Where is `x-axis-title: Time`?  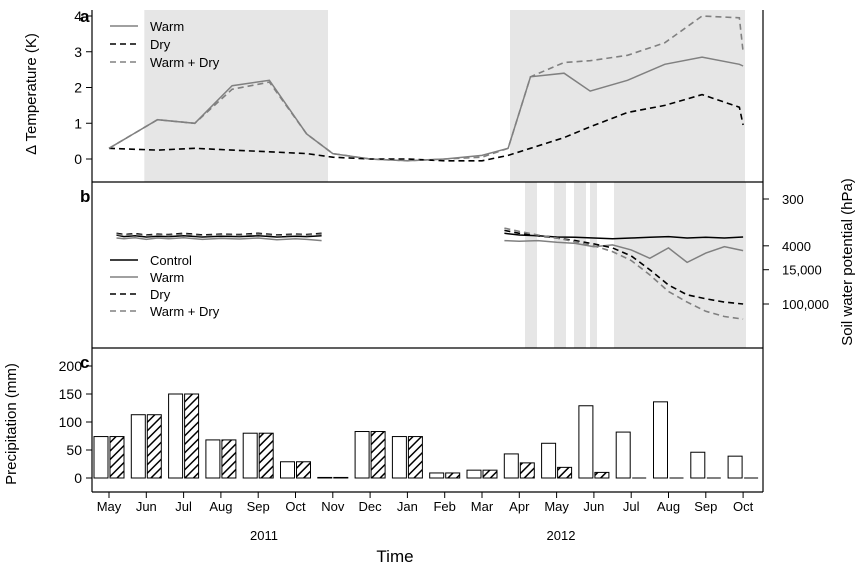
x-axis-title: Time is located at coordinates (394, 556).